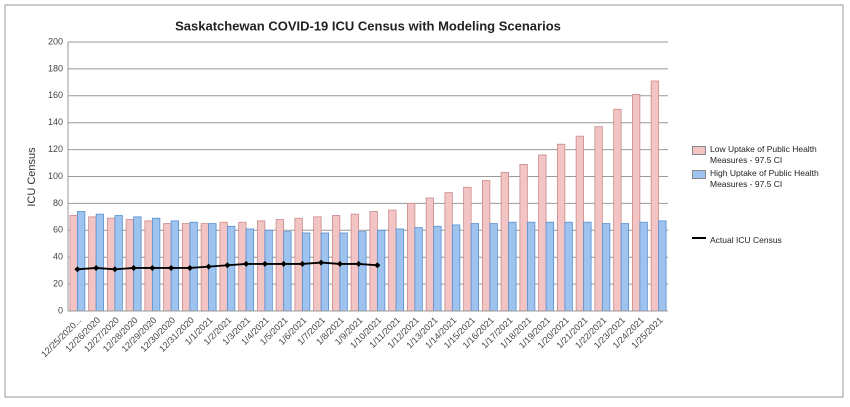 This screenshot has width=850, height=407. Describe the element at coordinates (55, 149) in the screenshot. I see `y-tick-label: 120` at that location.